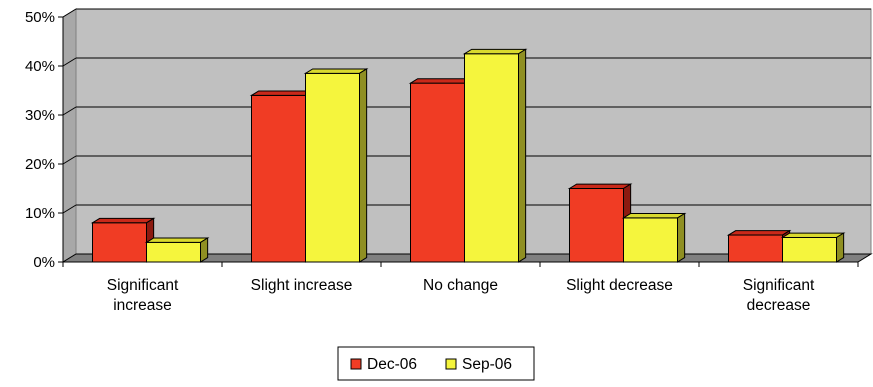  Describe the element at coordinates (69, 135) in the screenshot. I see `side-wall` at that location.